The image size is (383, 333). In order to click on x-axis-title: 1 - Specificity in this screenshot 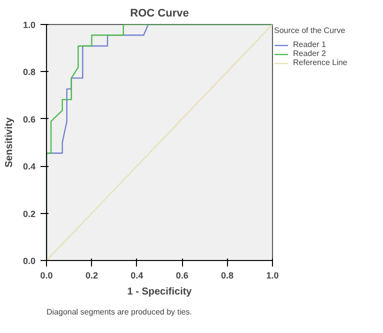, I will do `click(159, 292)`.